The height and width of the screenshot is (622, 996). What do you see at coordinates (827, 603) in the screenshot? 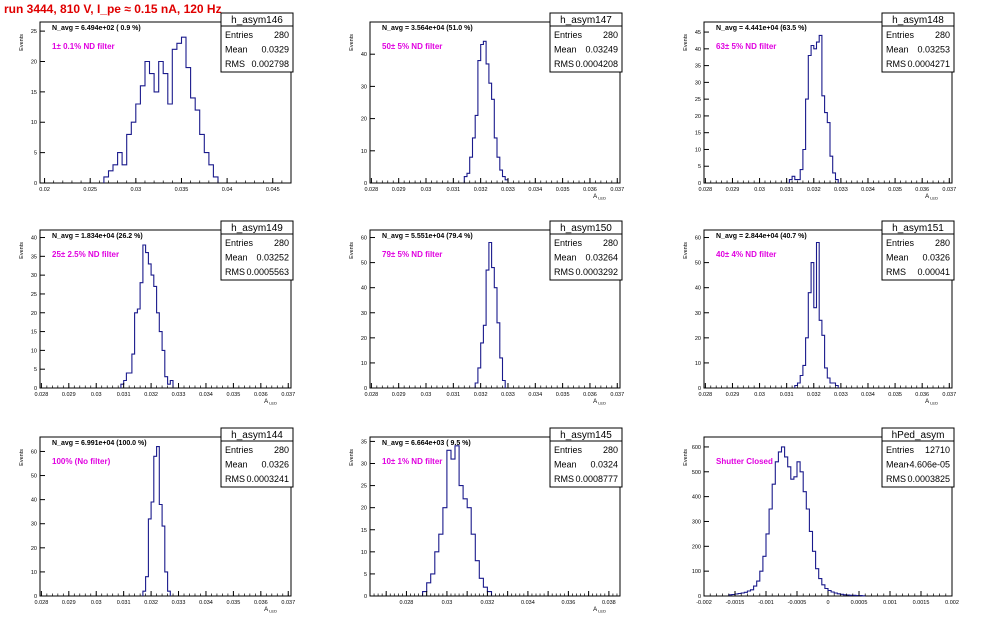
I see `x-tick-label: 0` at bounding box center [827, 603].